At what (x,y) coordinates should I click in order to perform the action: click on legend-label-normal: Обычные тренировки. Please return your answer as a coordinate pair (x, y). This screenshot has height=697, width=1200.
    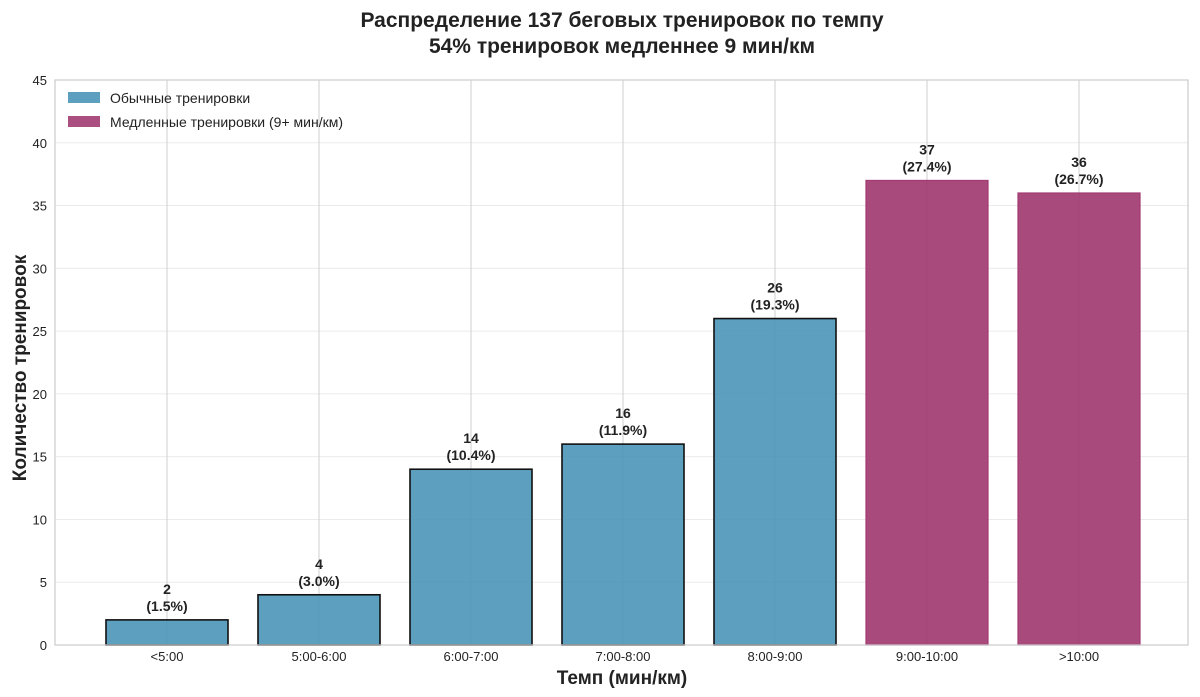
    Looking at the image, I should click on (180, 98).